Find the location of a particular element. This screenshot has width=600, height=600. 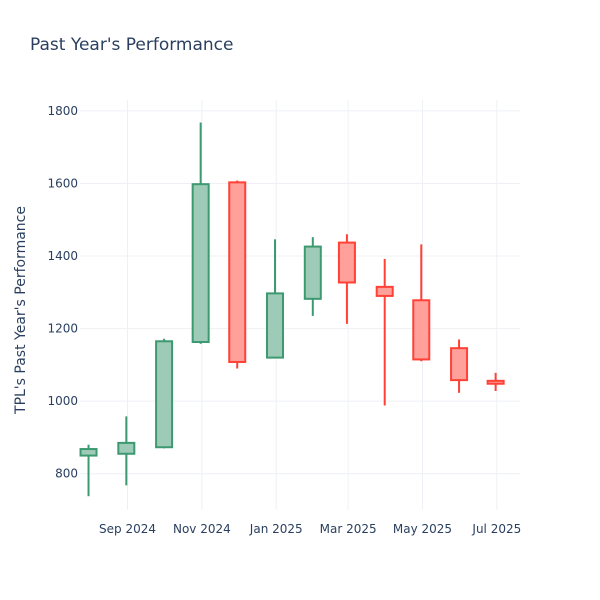

y-tick-label: 1000 is located at coordinates (62, 401).